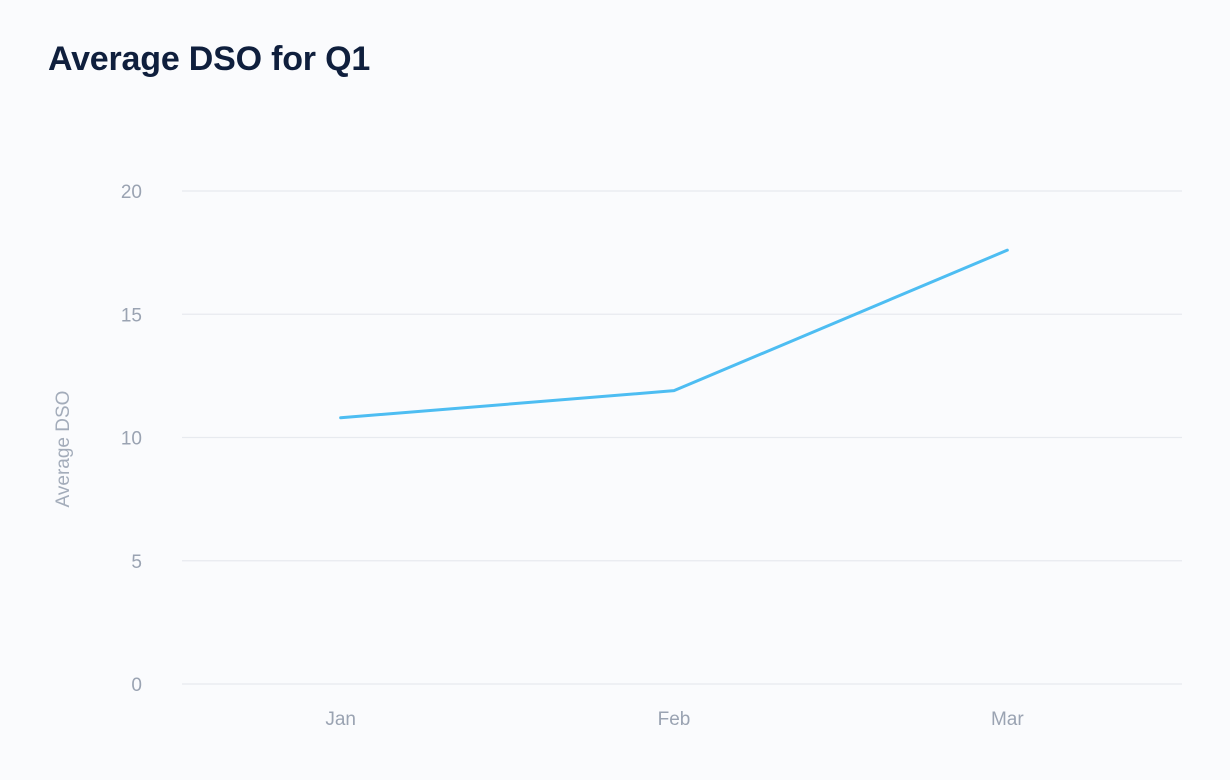 The width and height of the screenshot is (1230, 780). I want to click on series, so click(674, 334).